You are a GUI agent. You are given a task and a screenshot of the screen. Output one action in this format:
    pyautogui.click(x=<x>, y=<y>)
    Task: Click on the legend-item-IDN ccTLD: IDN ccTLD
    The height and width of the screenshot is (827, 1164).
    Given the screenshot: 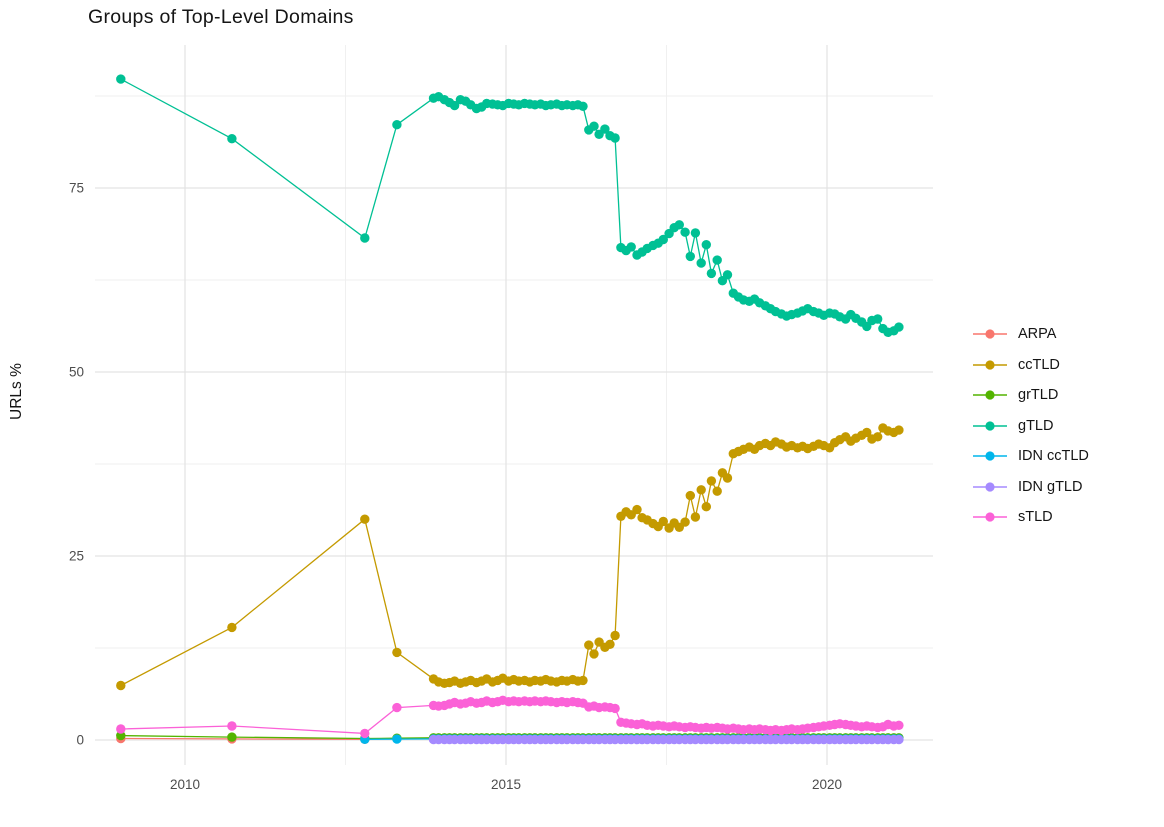 What is the action you would take?
    pyautogui.click(x=1031, y=456)
    